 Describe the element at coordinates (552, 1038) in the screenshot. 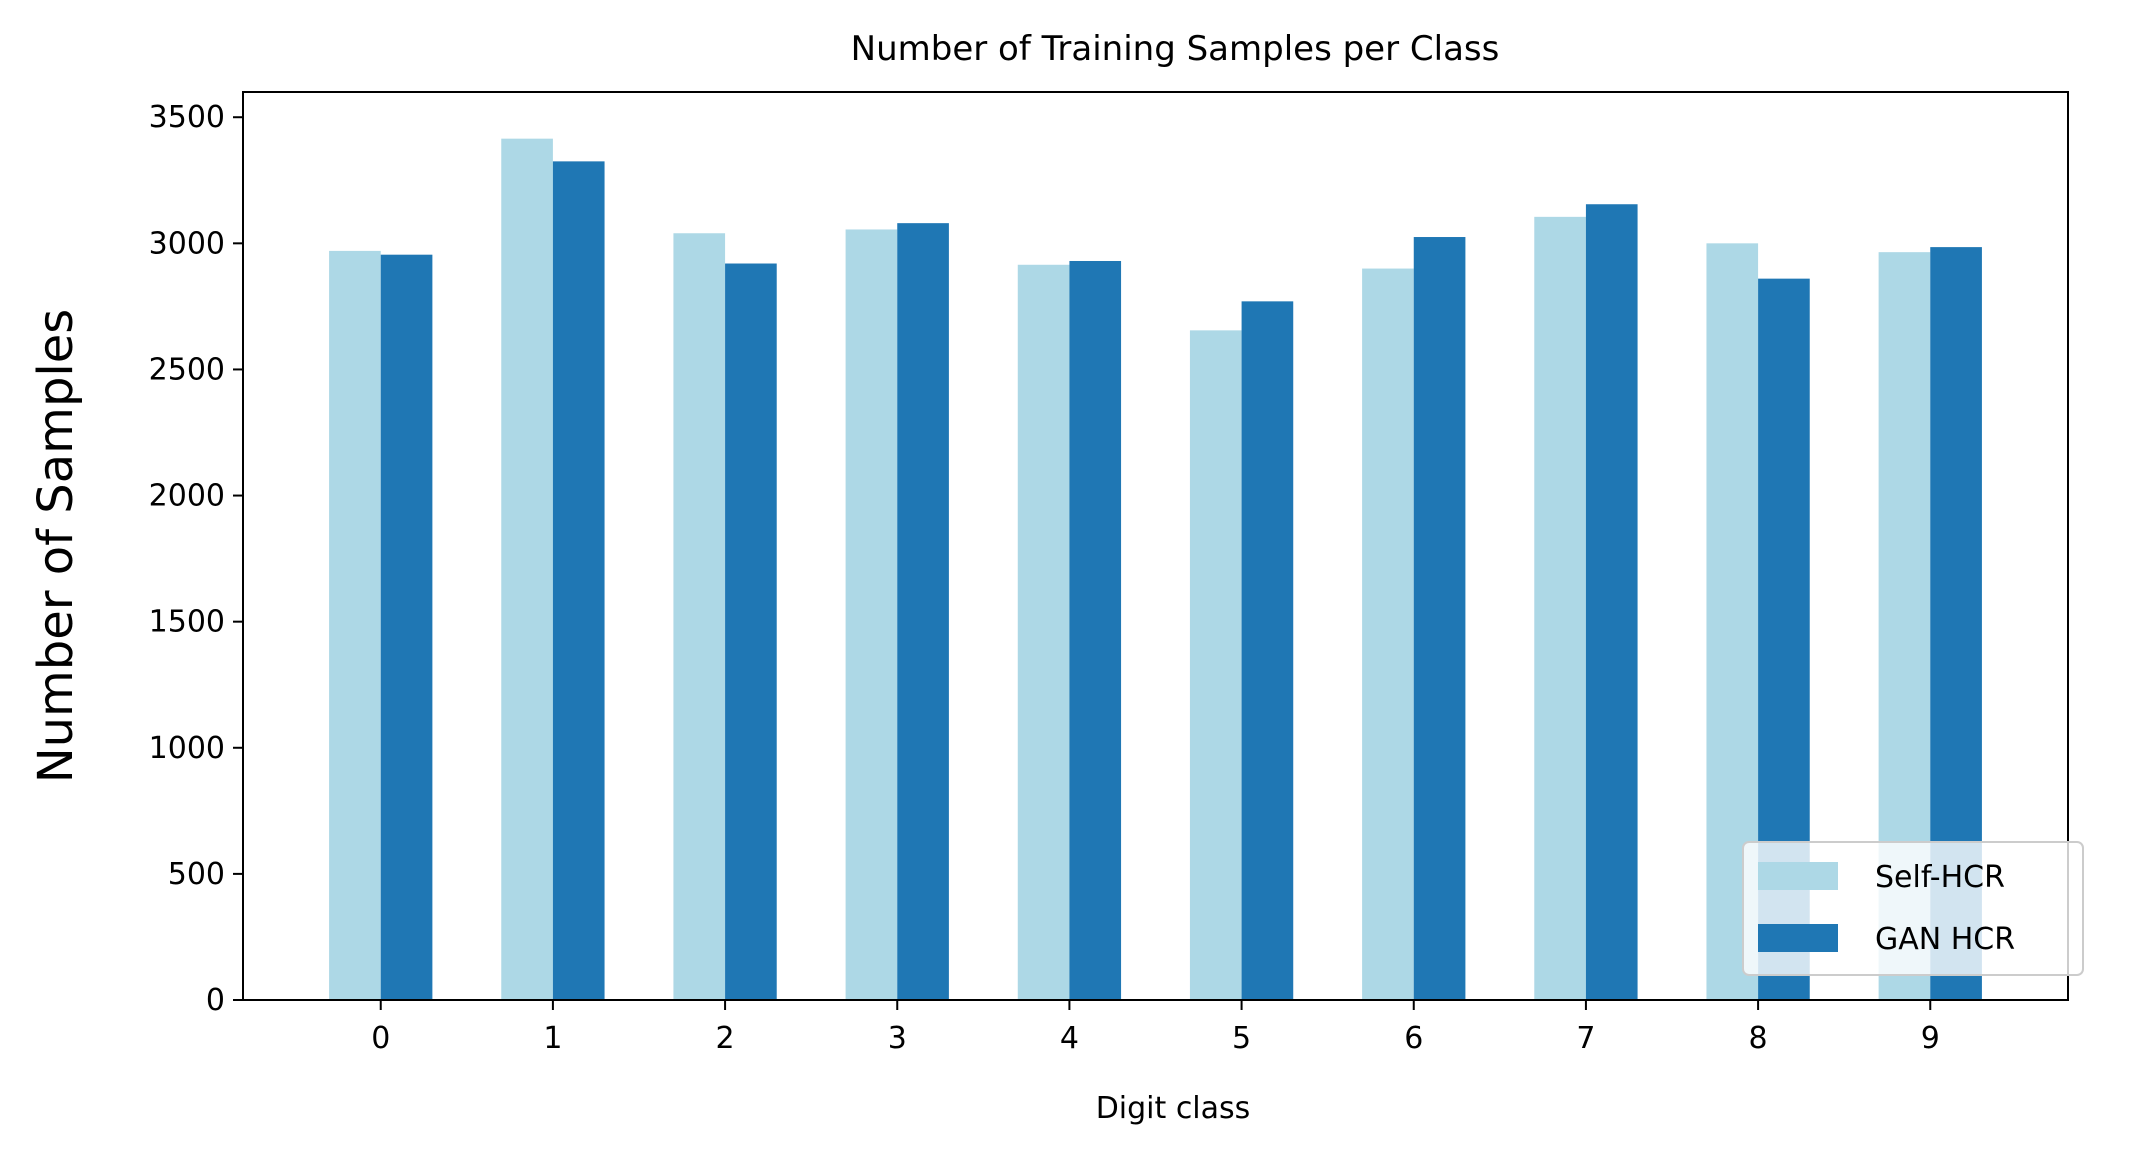

I see `x-tick-label: 1` at that location.